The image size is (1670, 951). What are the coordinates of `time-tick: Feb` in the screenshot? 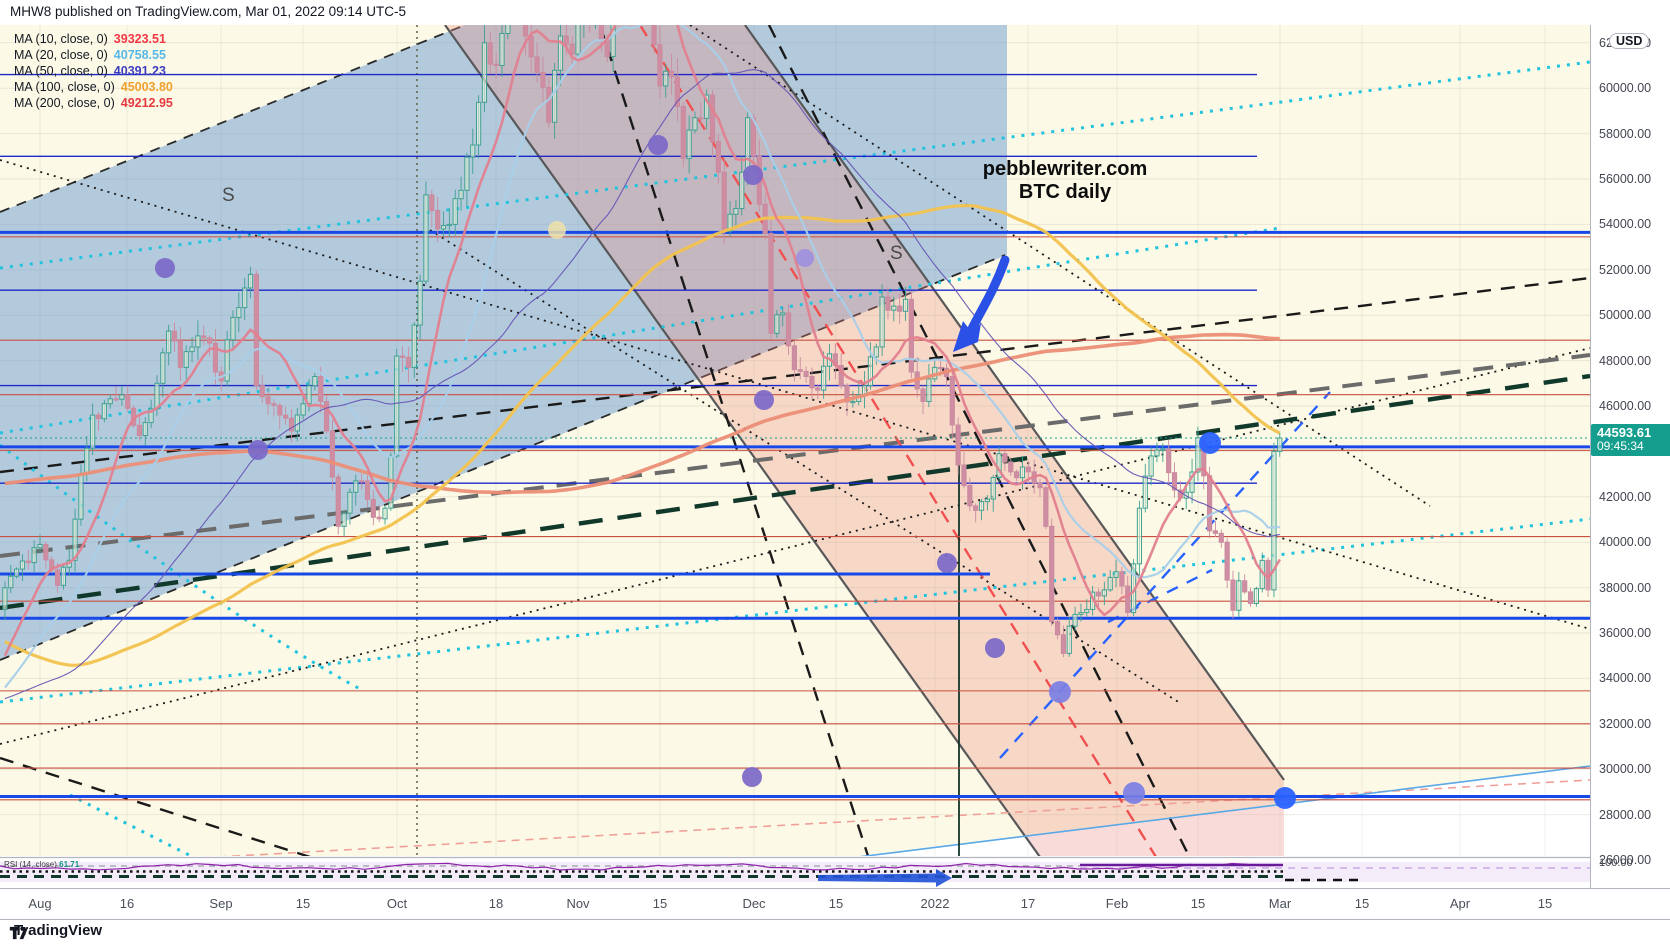 It's located at (1117, 903).